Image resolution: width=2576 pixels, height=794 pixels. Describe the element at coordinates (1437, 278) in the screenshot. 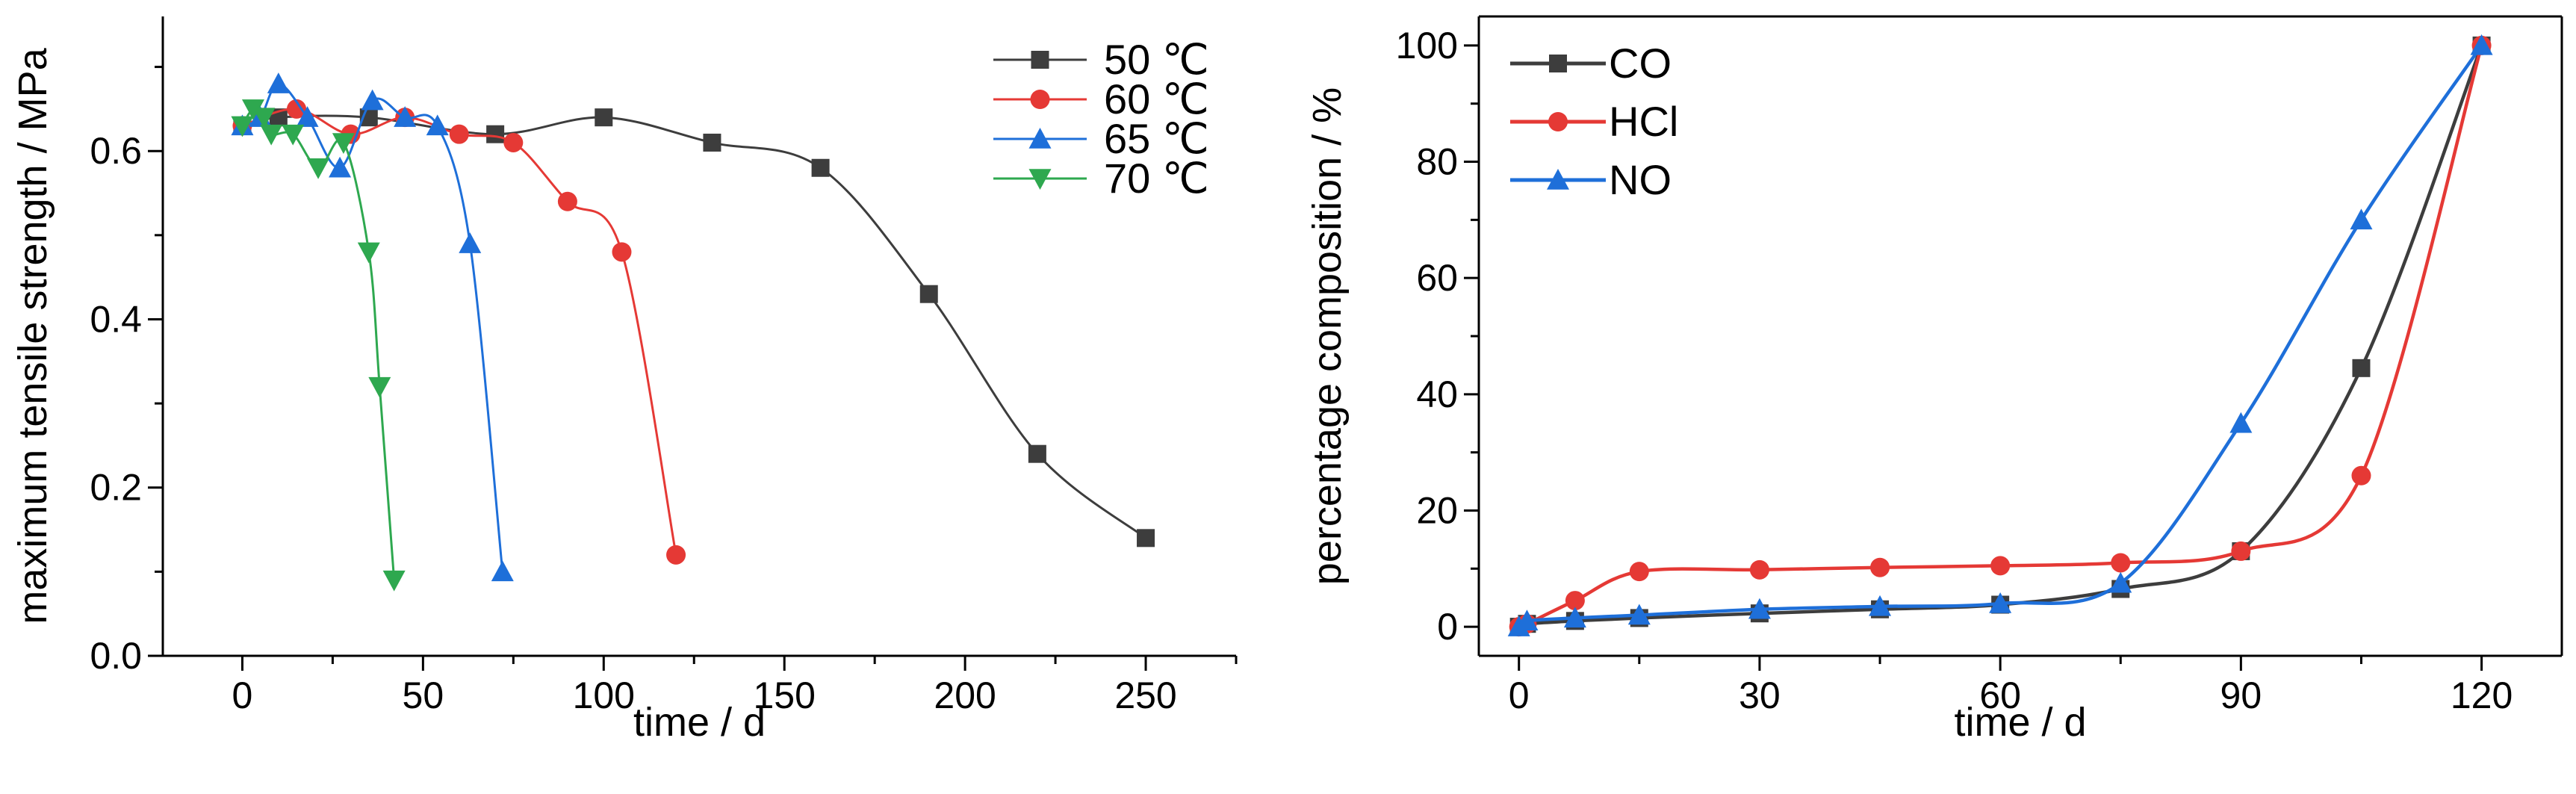

I see `y-tick-label: 60` at that location.